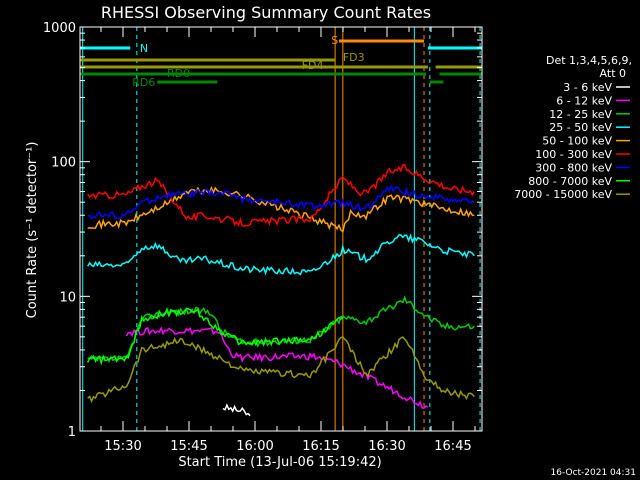 The image size is (640, 480). What do you see at coordinates (570, 181) in the screenshot?
I see `legend-label-7: 800 - 7000 keV` at bounding box center [570, 181].